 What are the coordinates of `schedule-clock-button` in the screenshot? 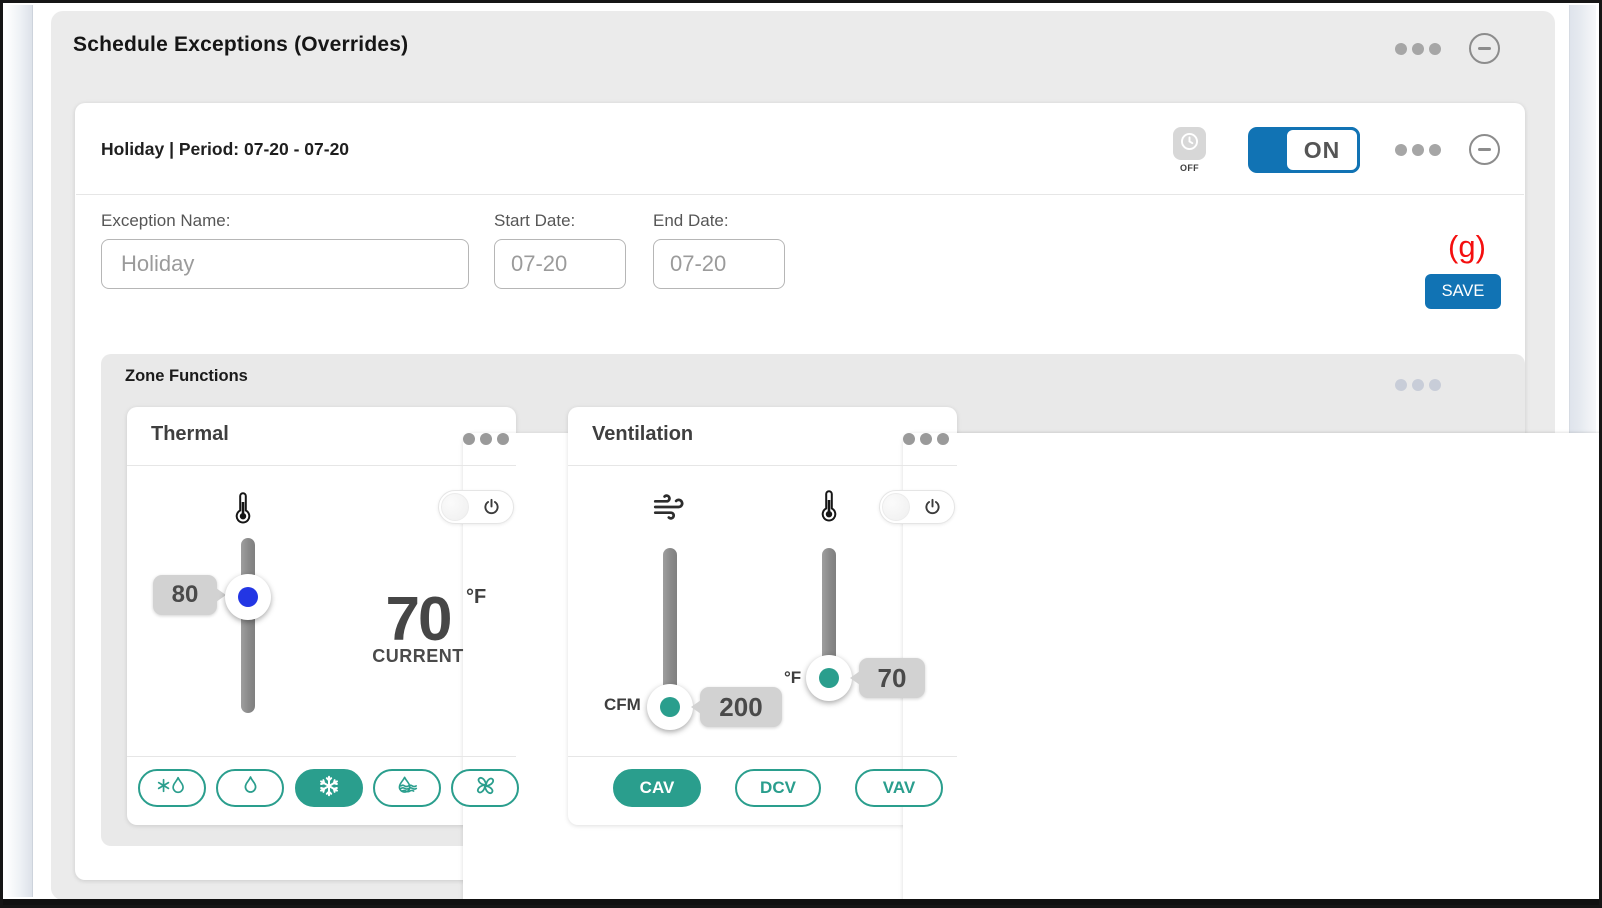 It's located at (1189, 143).